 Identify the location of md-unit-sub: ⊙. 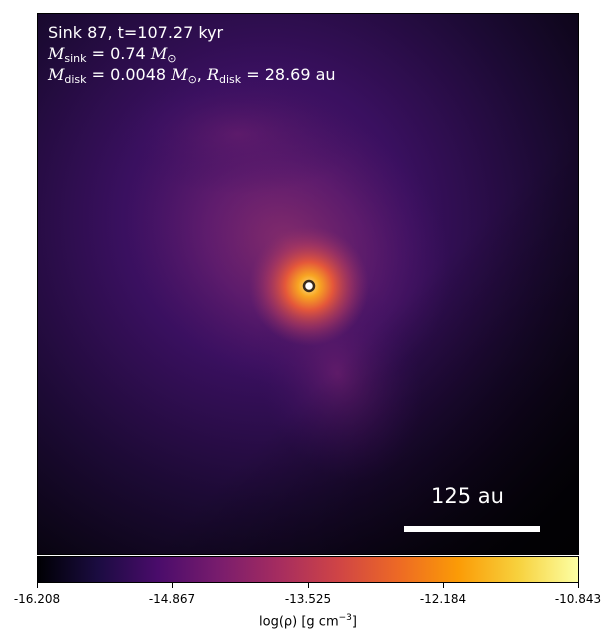
(192, 79).